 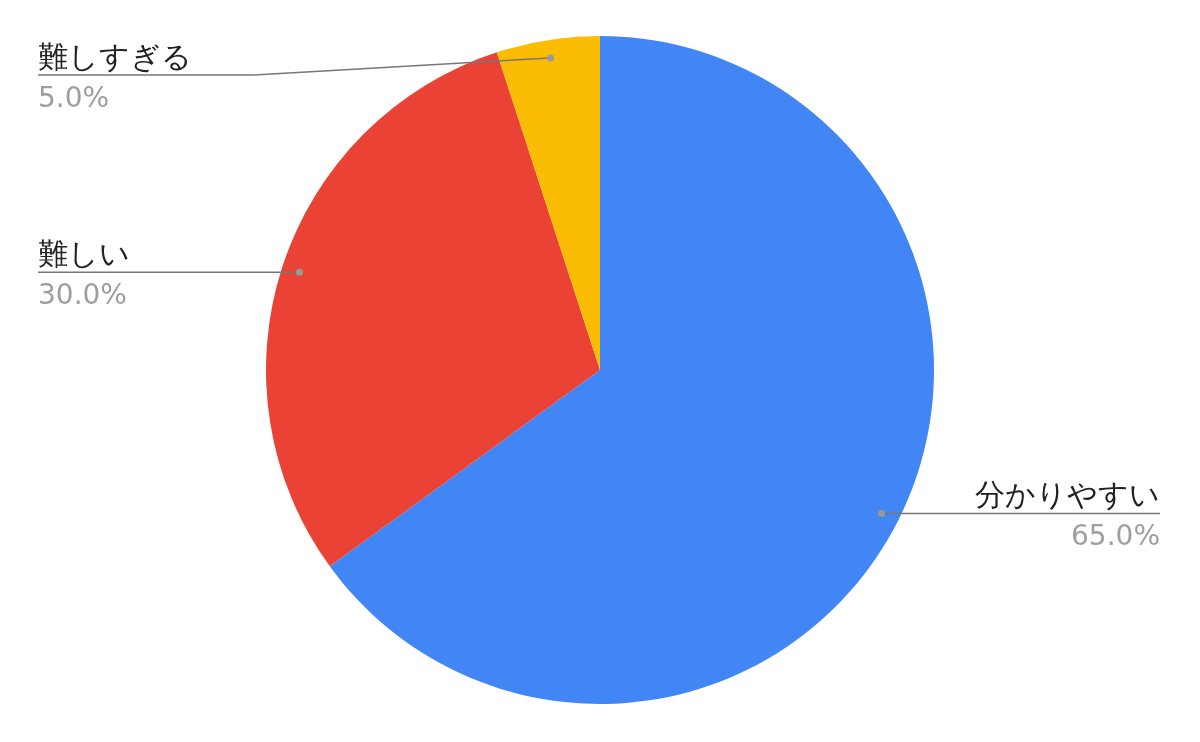 What do you see at coordinates (74, 97) in the screenshot?
I see `data-label: 5.0%` at bounding box center [74, 97].